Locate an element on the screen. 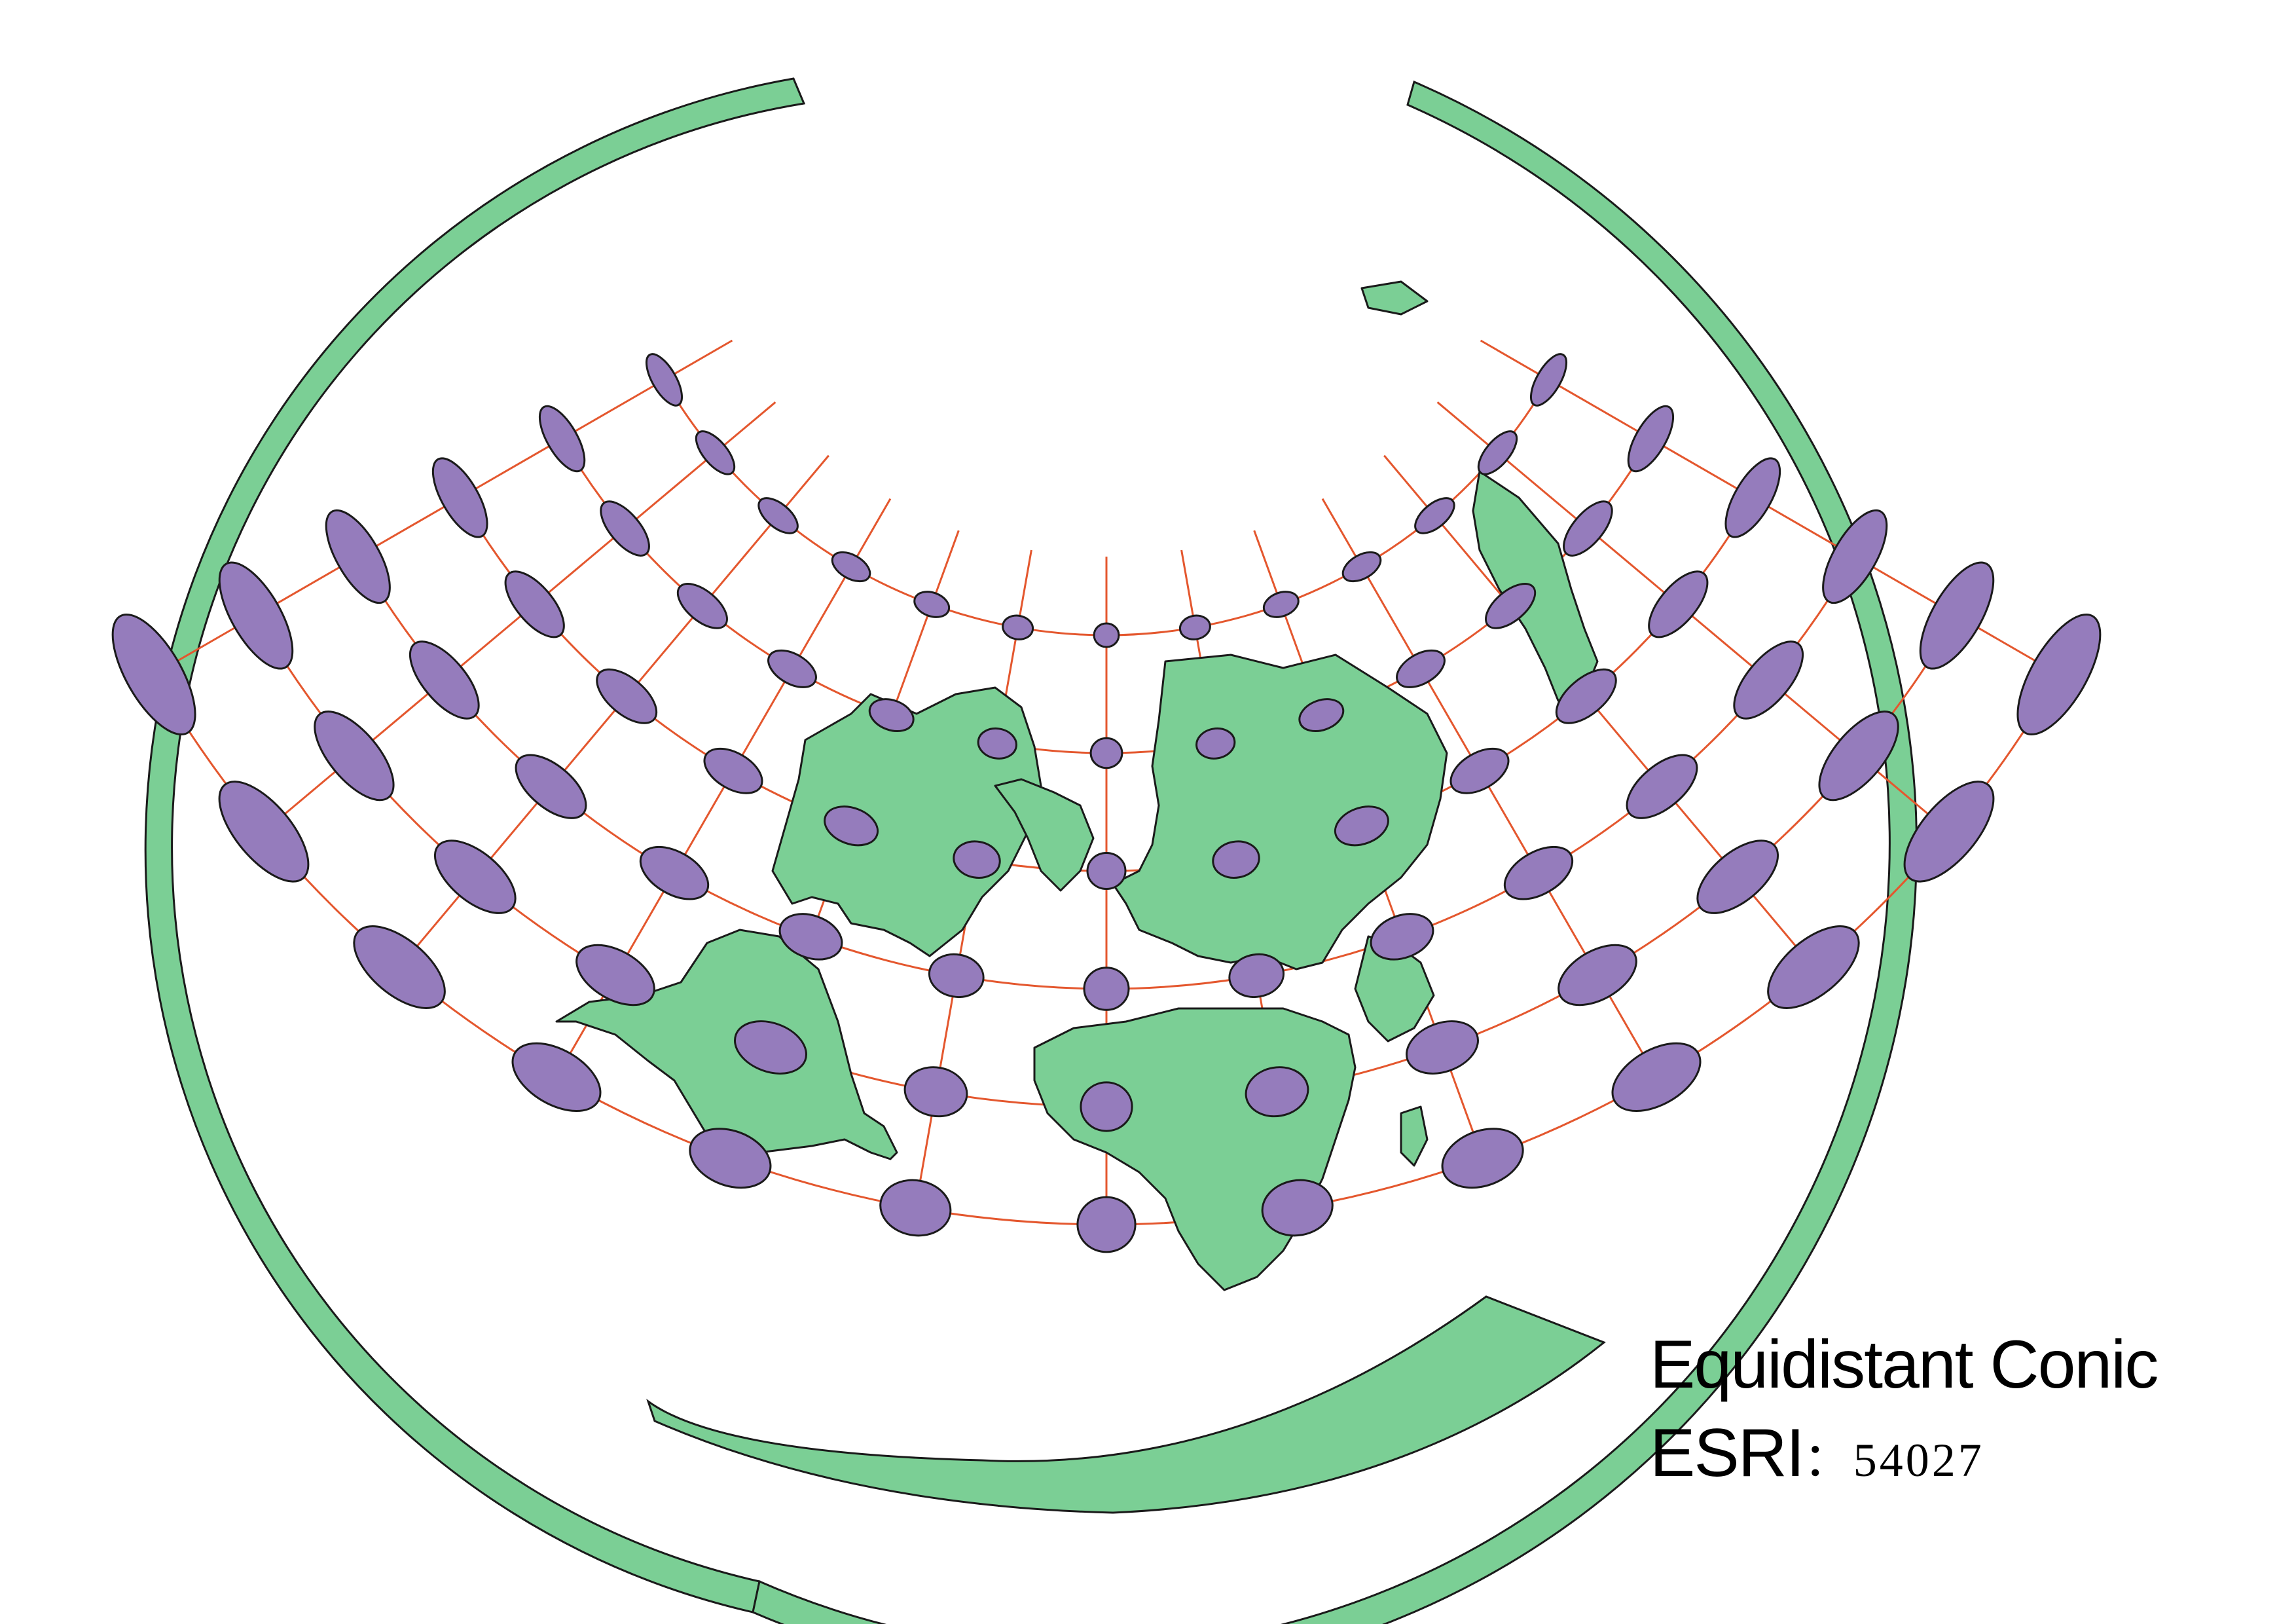  code-prefix: ESRI is located at coordinates (1727, 1453).